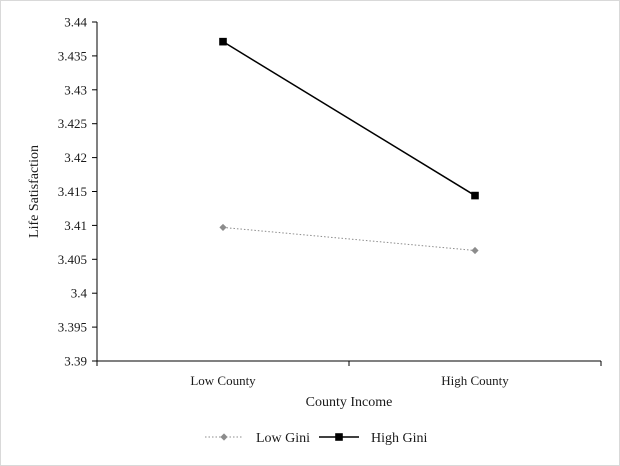 The width and height of the screenshot is (620, 466). Describe the element at coordinates (75, 361) in the screenshot. I see `y-tick-label: 3.39` at that location.